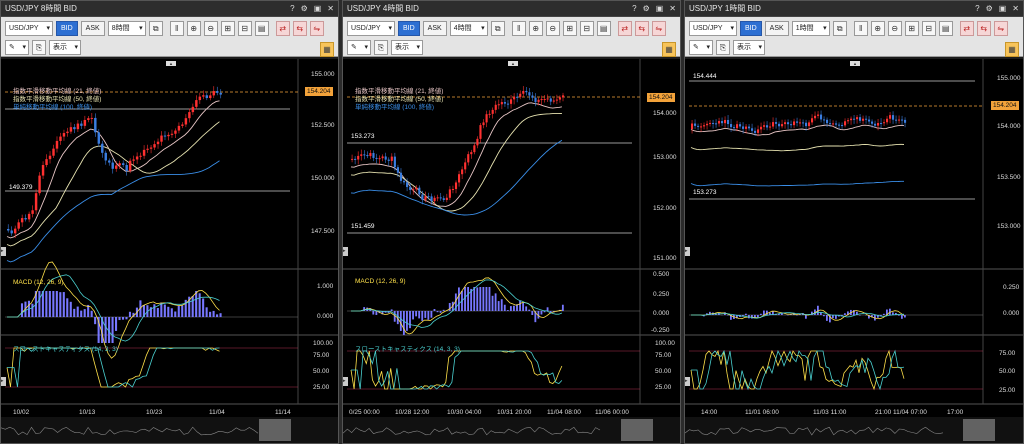 The image size is (1024, 444). What do you see at coordinates (468, 28) in the screenshot?
I see `timeframe-select: 4時間` at bounding box center [468, 28].